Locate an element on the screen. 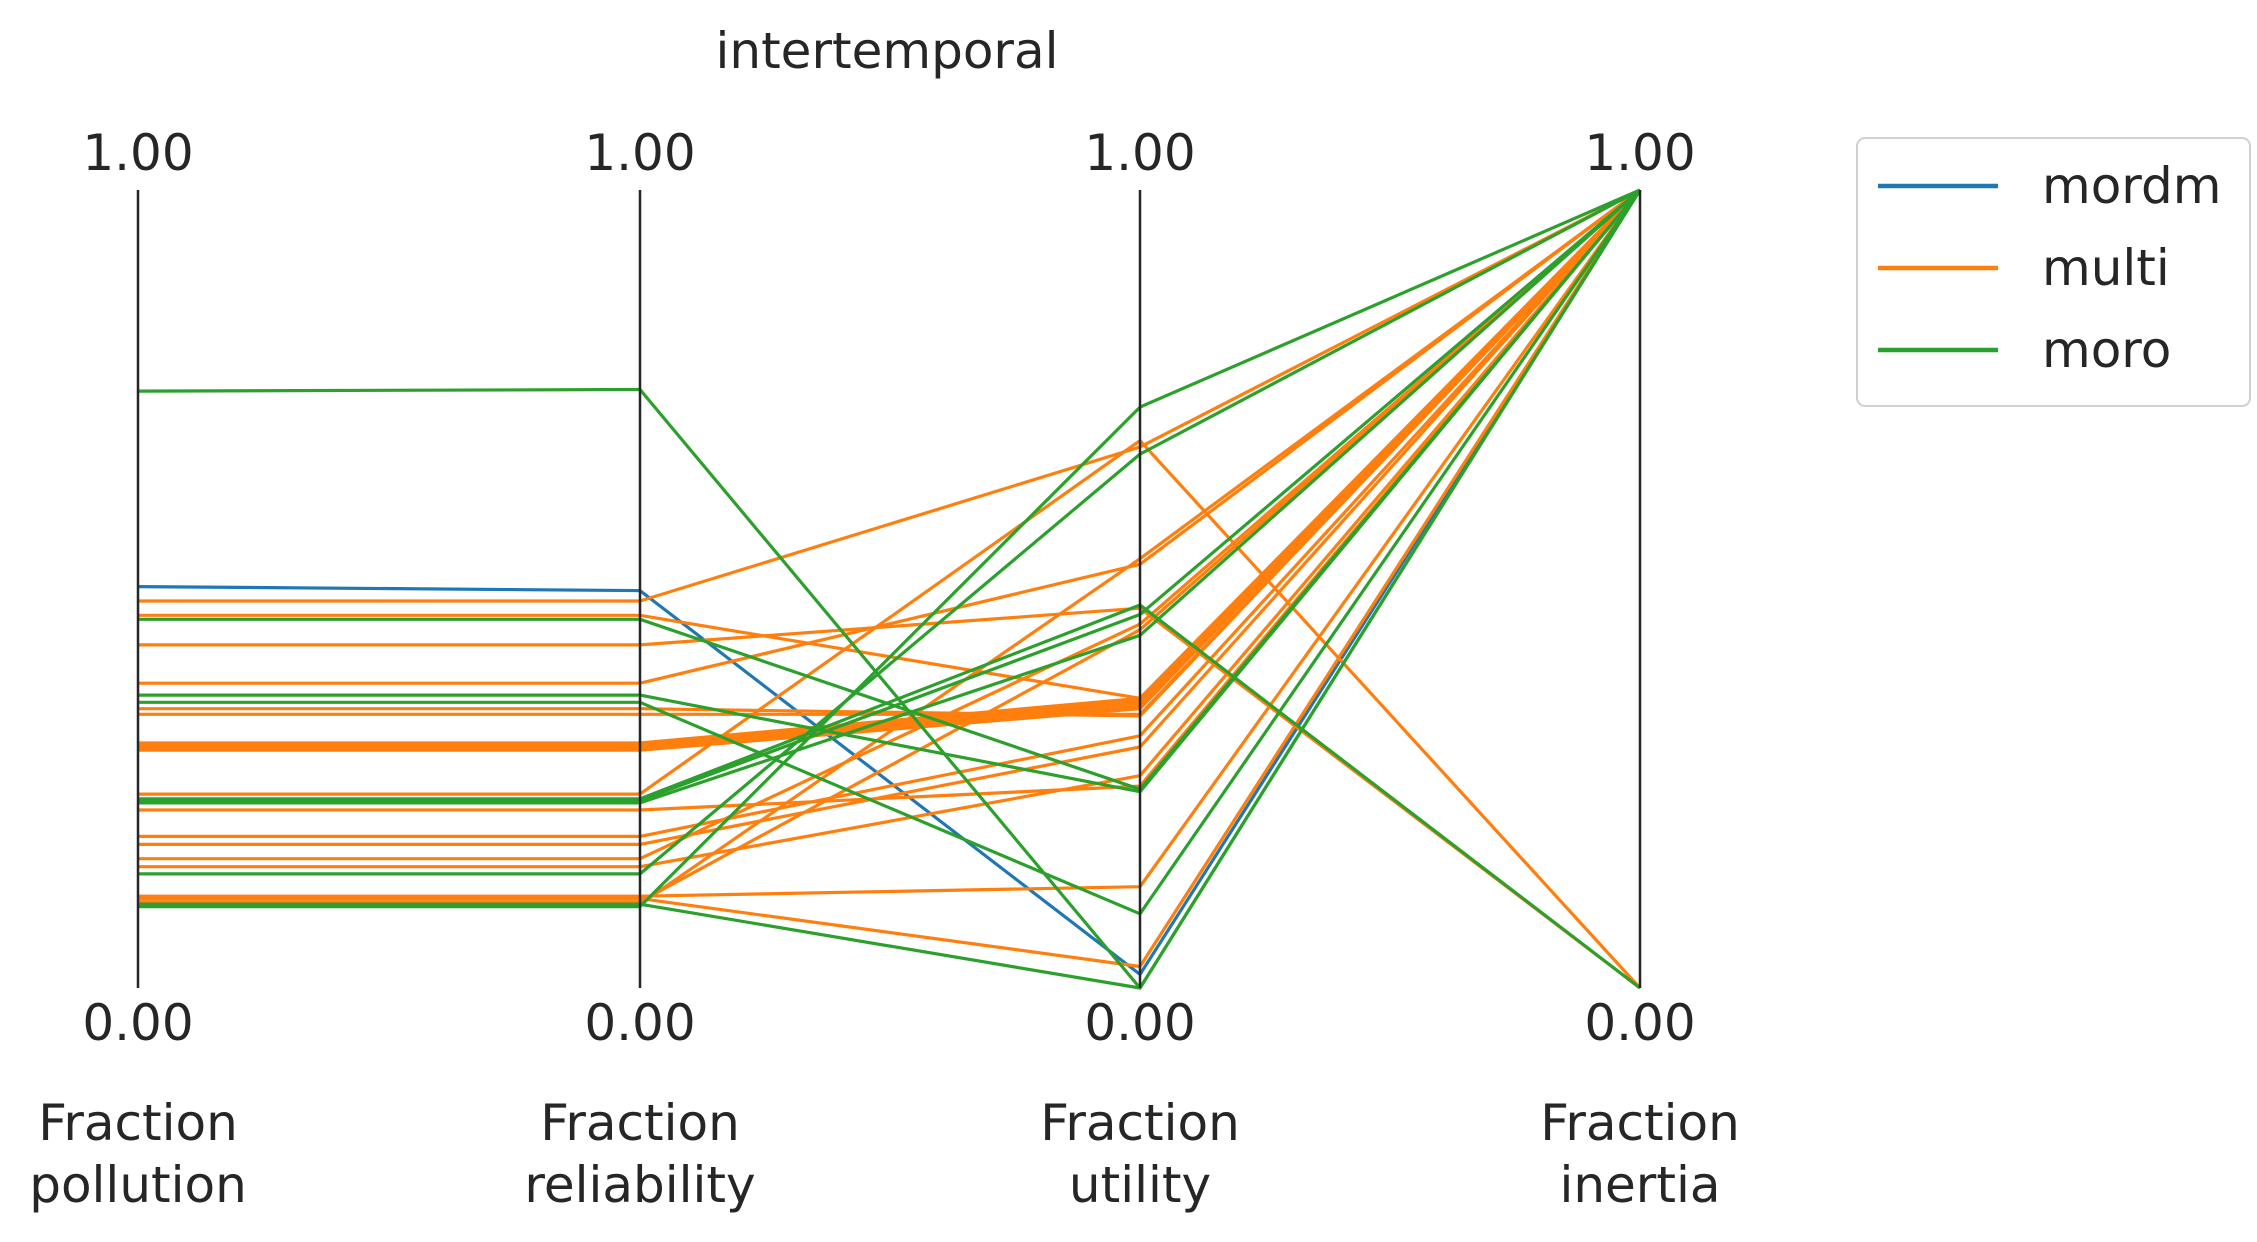  axis-min-label-1: 0.00 is located at coordinates (639, 1023).